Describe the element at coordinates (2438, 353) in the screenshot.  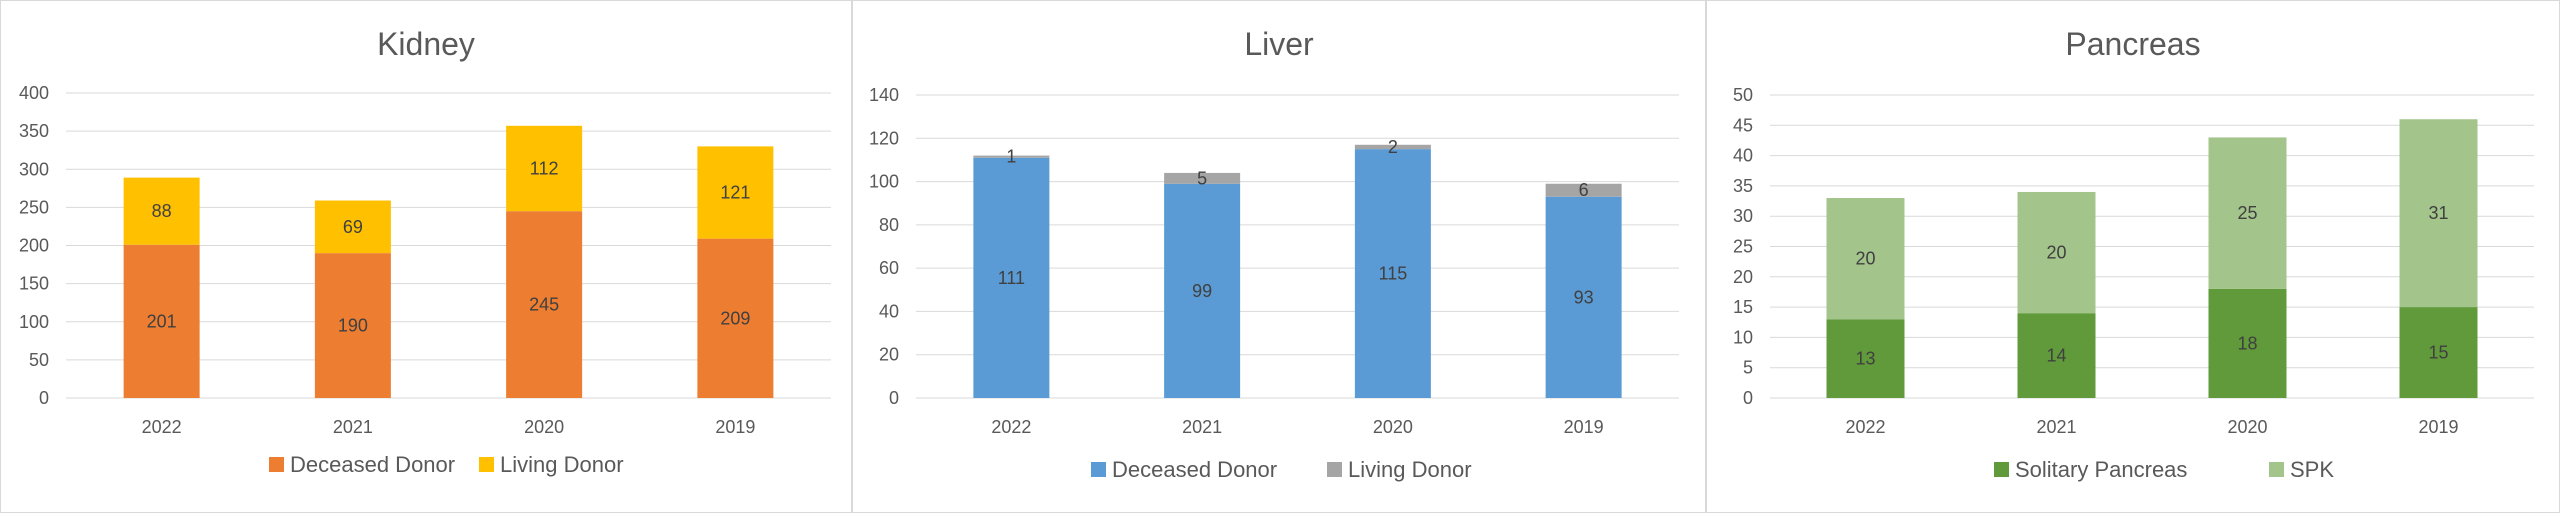
I see `data-label: 15` at that location.